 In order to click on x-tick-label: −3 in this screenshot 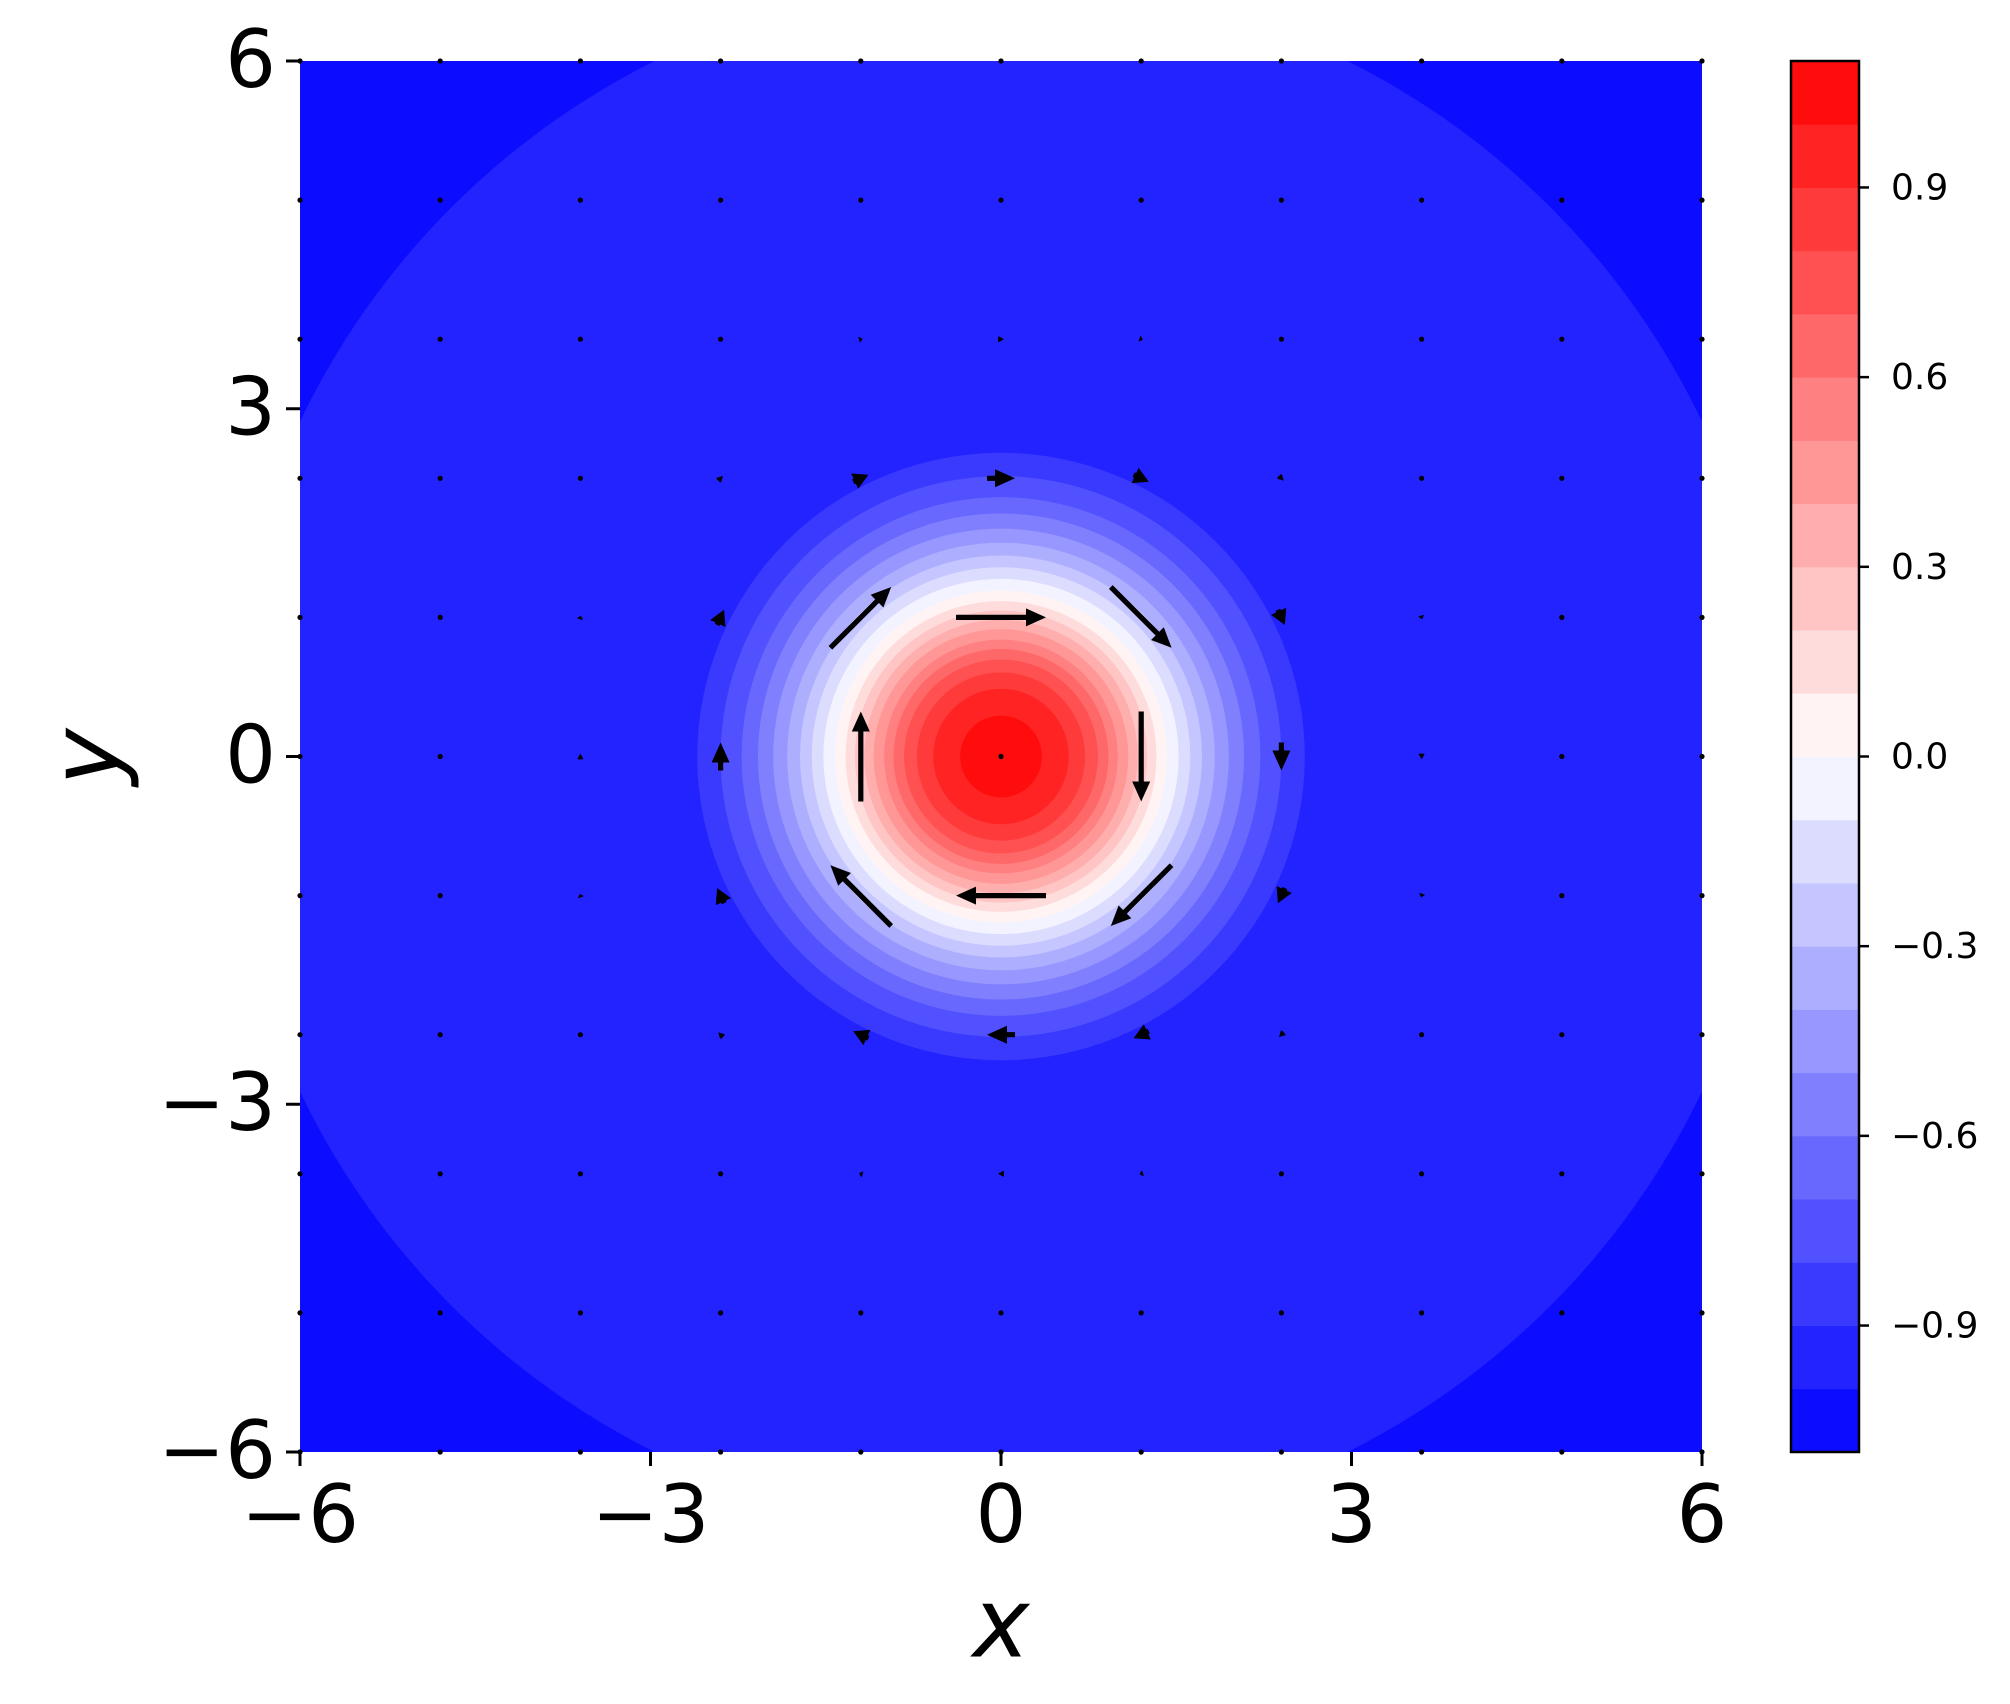, I will do `click(651, 1514)`.